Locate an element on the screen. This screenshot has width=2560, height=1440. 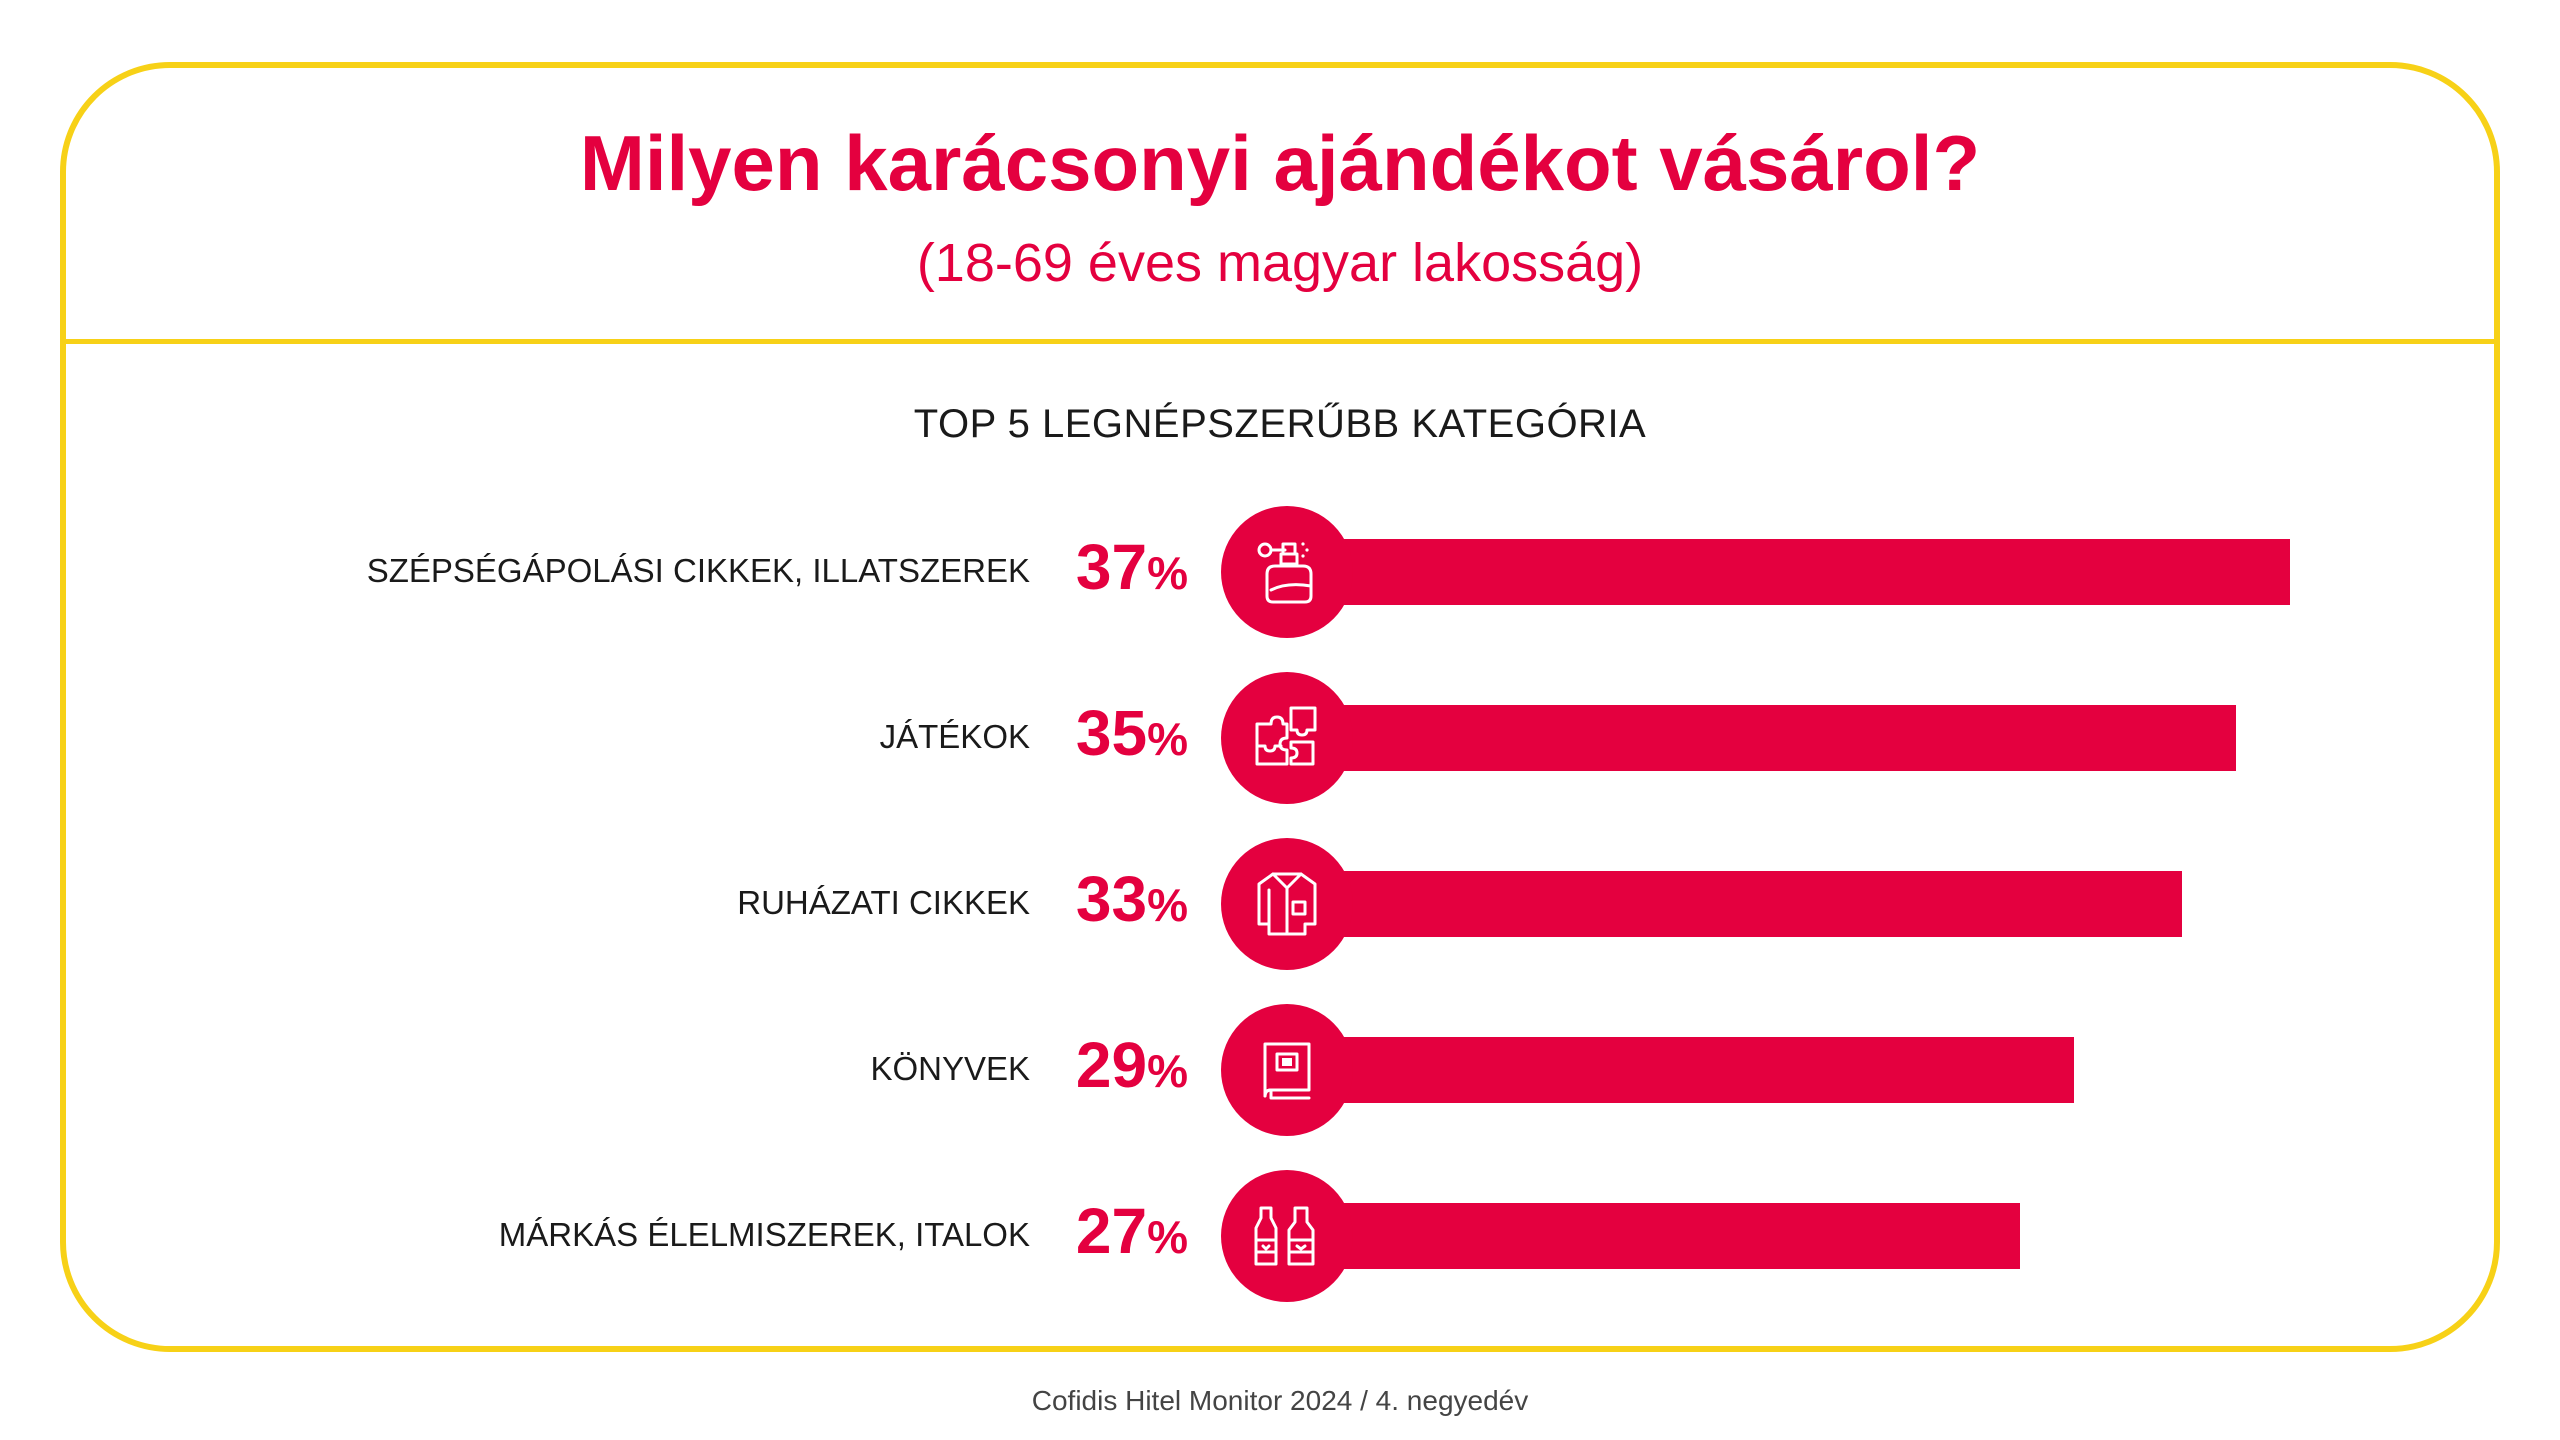
bar-row: SZÉPSÉGÁPOLÁSI CIKKEK, ILLATSZEREK 37% is located at coordinates (1280, 572).